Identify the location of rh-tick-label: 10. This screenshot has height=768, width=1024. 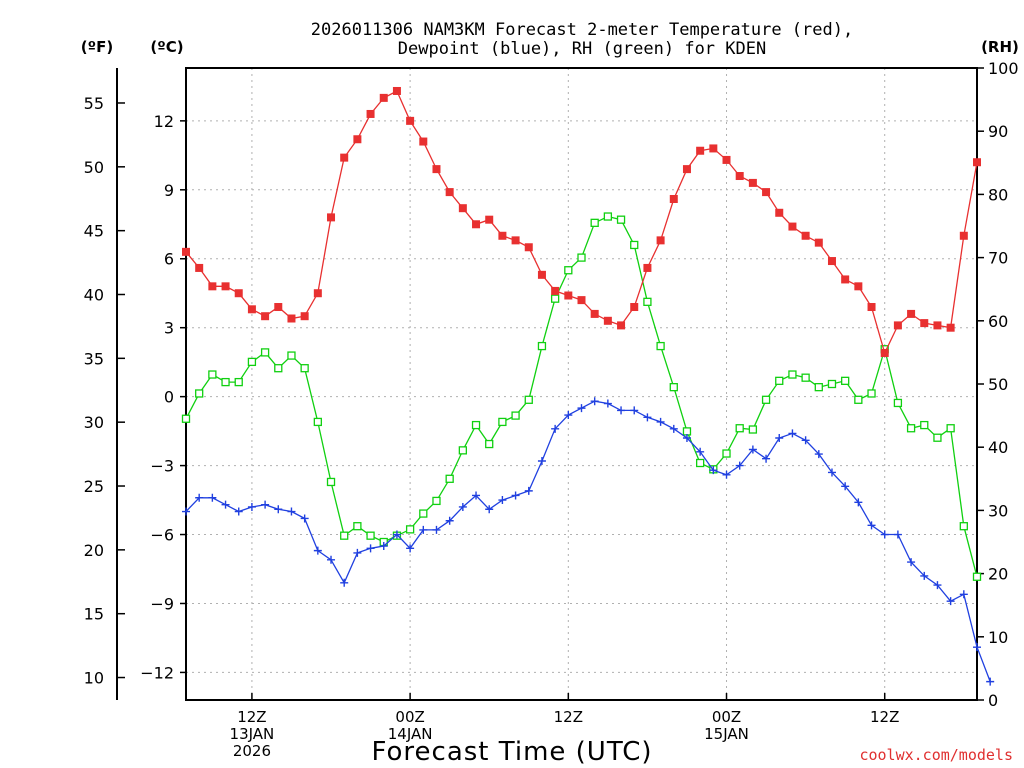
(998, 637).